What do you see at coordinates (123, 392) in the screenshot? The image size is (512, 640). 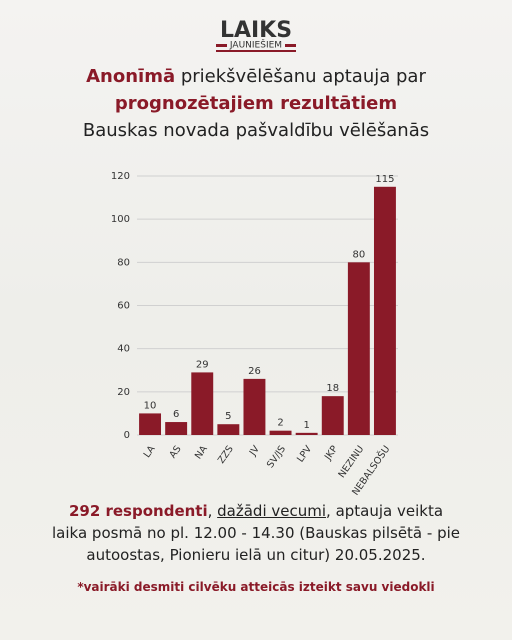 I see `y-tick-label: 20` at bounding box center [123, 392].